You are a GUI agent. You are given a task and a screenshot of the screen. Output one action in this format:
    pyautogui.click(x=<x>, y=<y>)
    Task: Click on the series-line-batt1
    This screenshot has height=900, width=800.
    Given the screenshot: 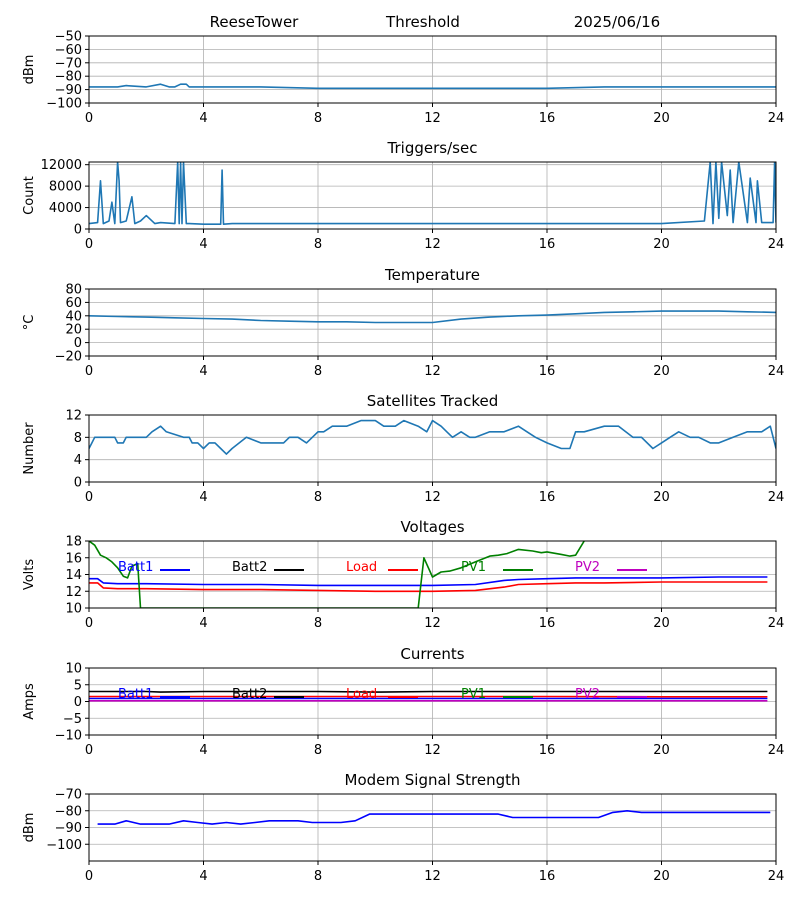 What is the action you would take?
    pyautogui.click(x=428, y=581)
    